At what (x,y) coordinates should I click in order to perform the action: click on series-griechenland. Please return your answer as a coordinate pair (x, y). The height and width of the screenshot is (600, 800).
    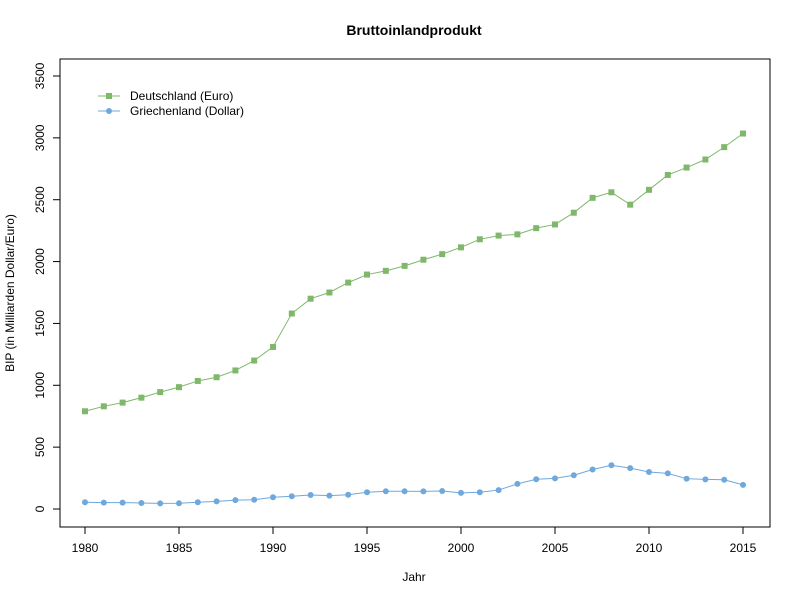
    Looking at the image, I should click on (414, 484).